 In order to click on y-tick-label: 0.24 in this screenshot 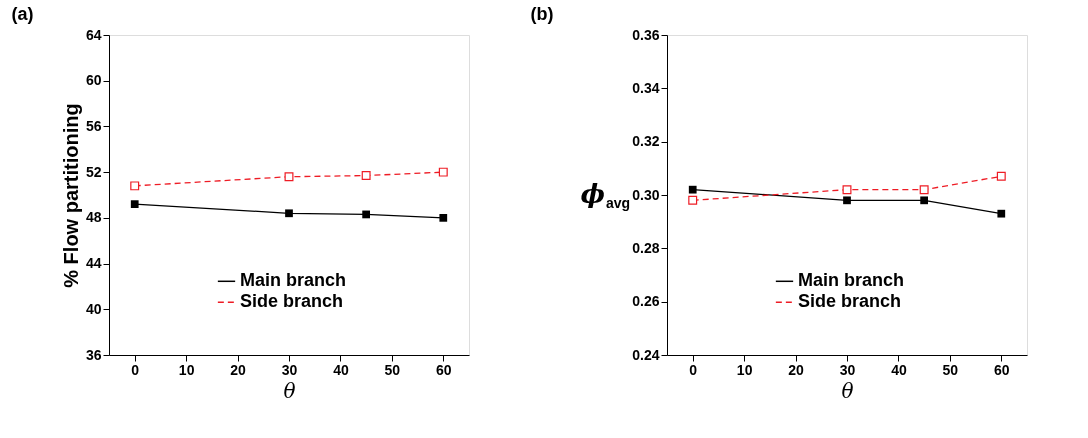, I will do `click(646, 354)`.